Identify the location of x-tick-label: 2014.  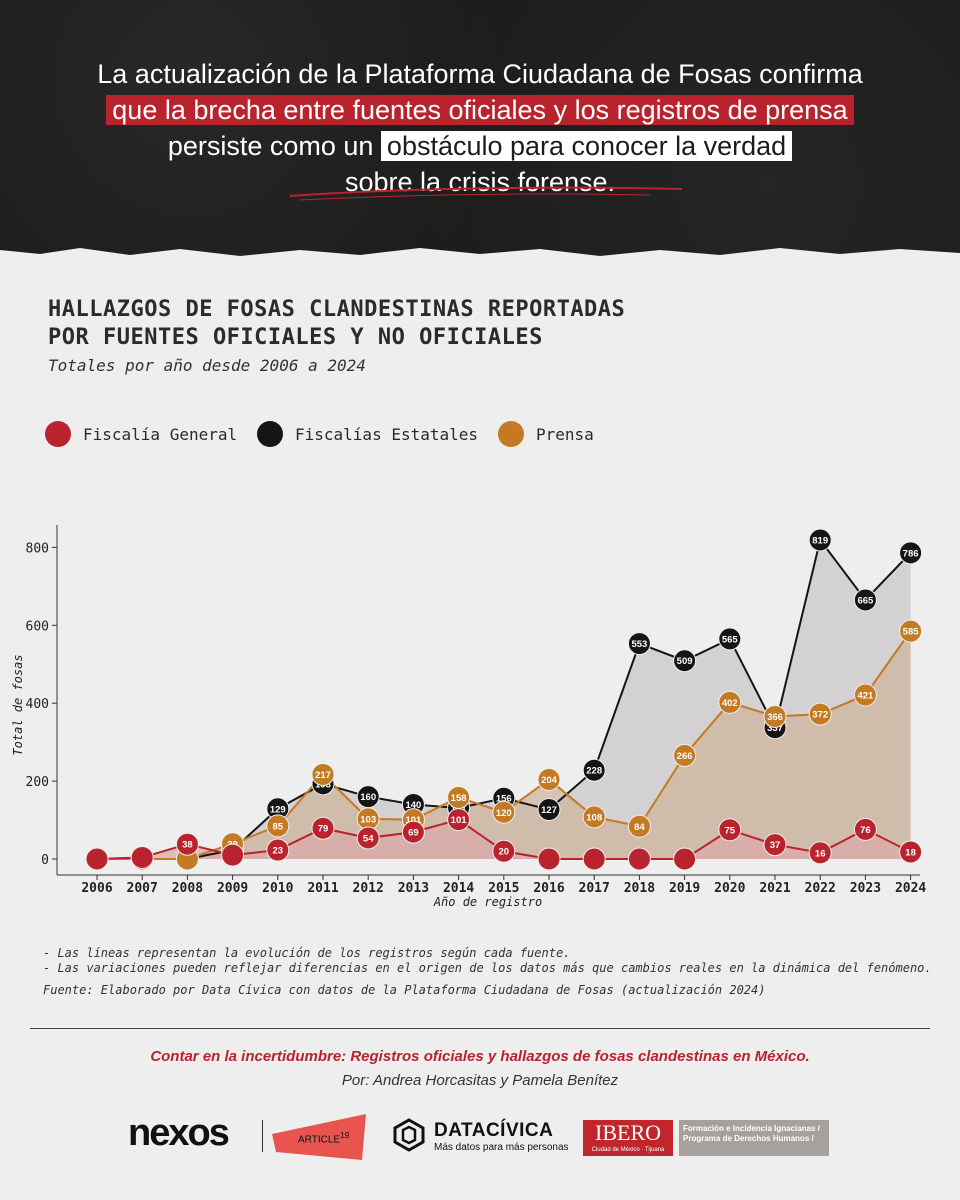
(458, 888).